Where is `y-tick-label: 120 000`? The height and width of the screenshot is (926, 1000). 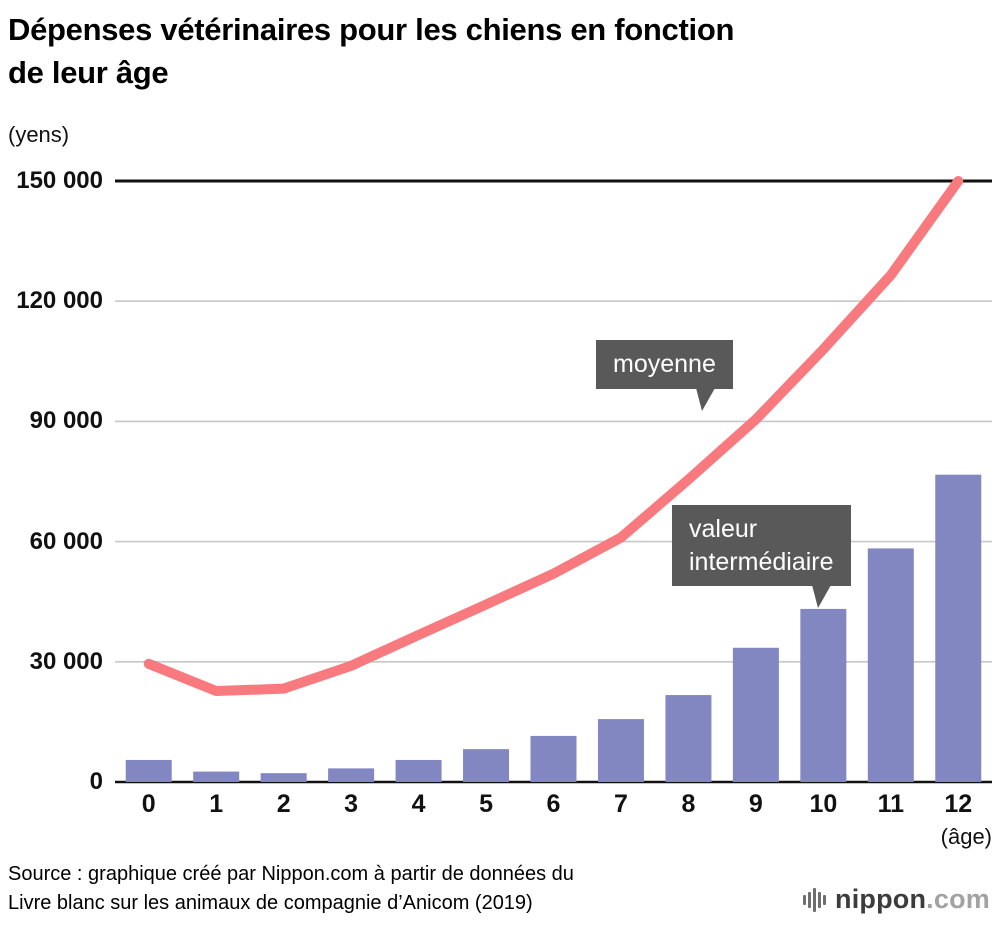
y-tick-label: 120 000 is located at coordinates (59, 301).